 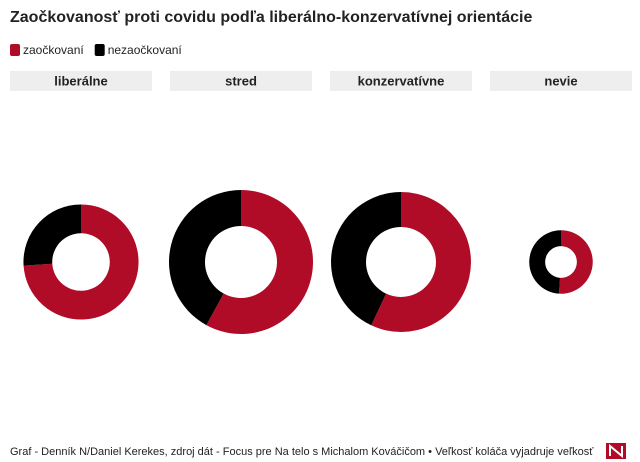 I want to click on facet-label: konzervatívne, so click(x=401, y=80).